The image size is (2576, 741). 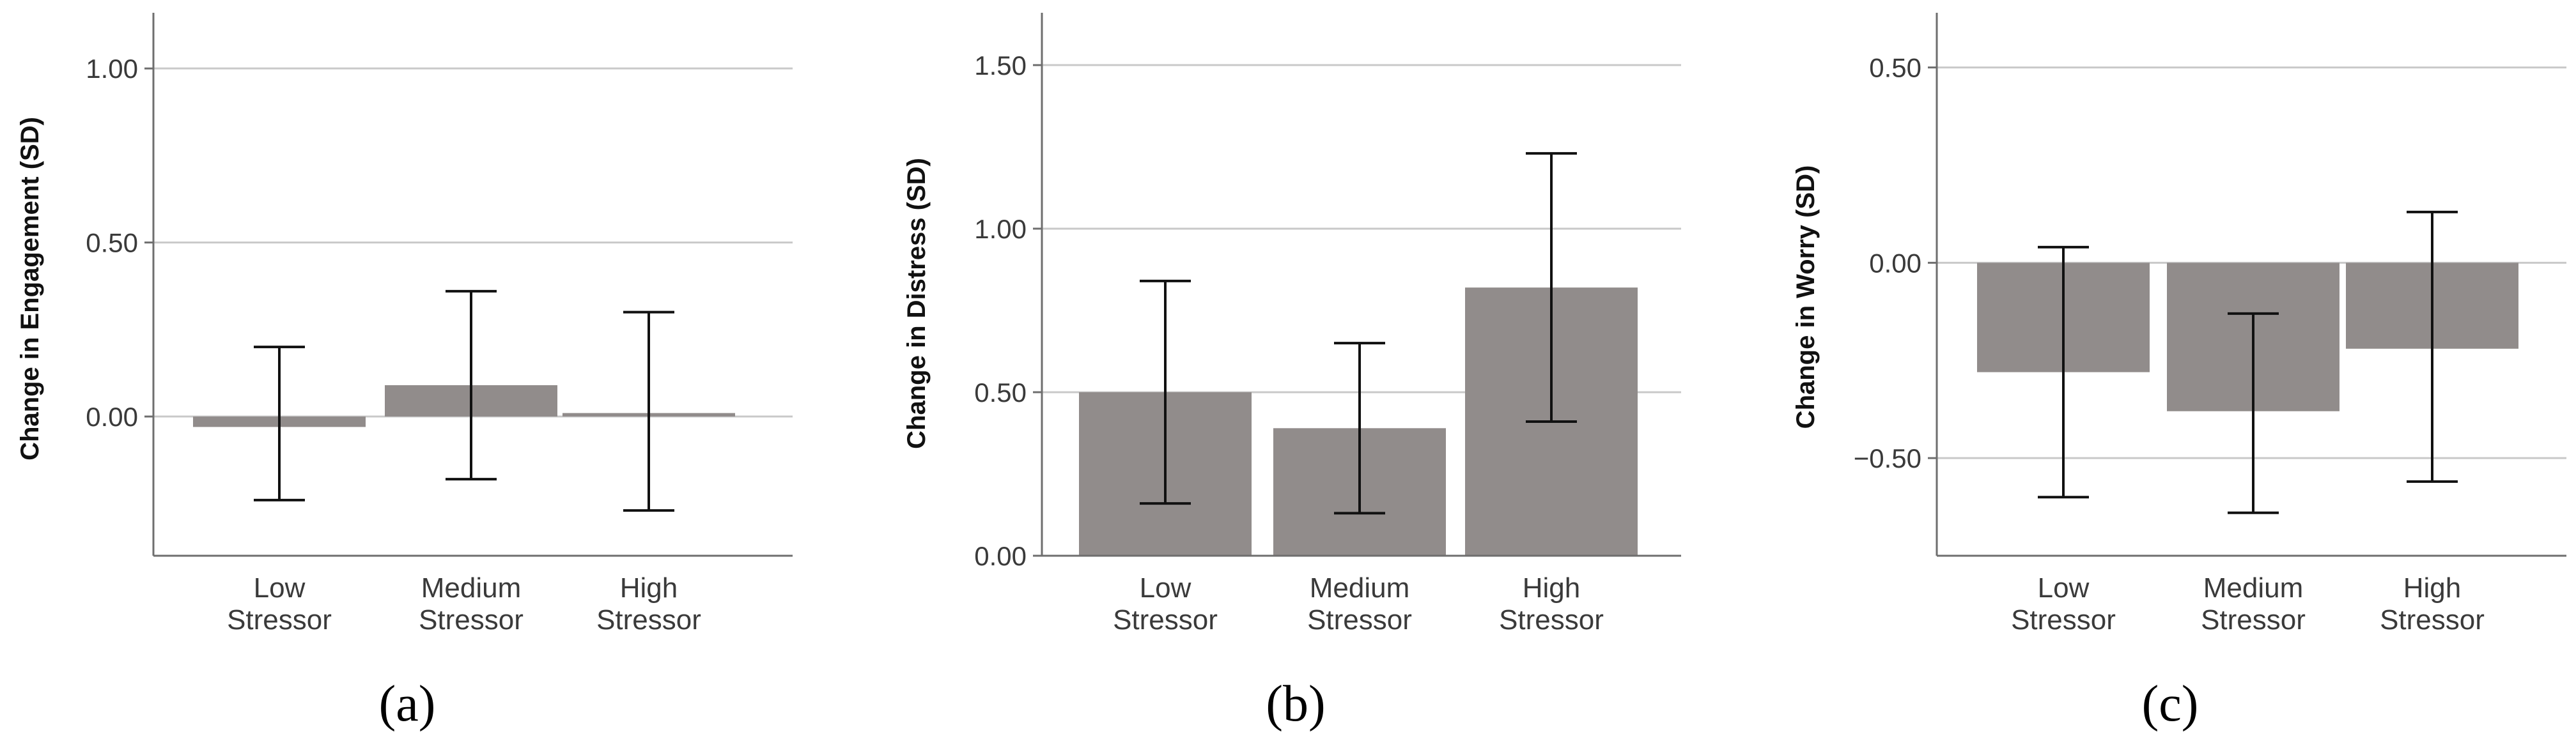 I want to click on y-tick-label-0: −0.50, so click(x=1887, y=458).